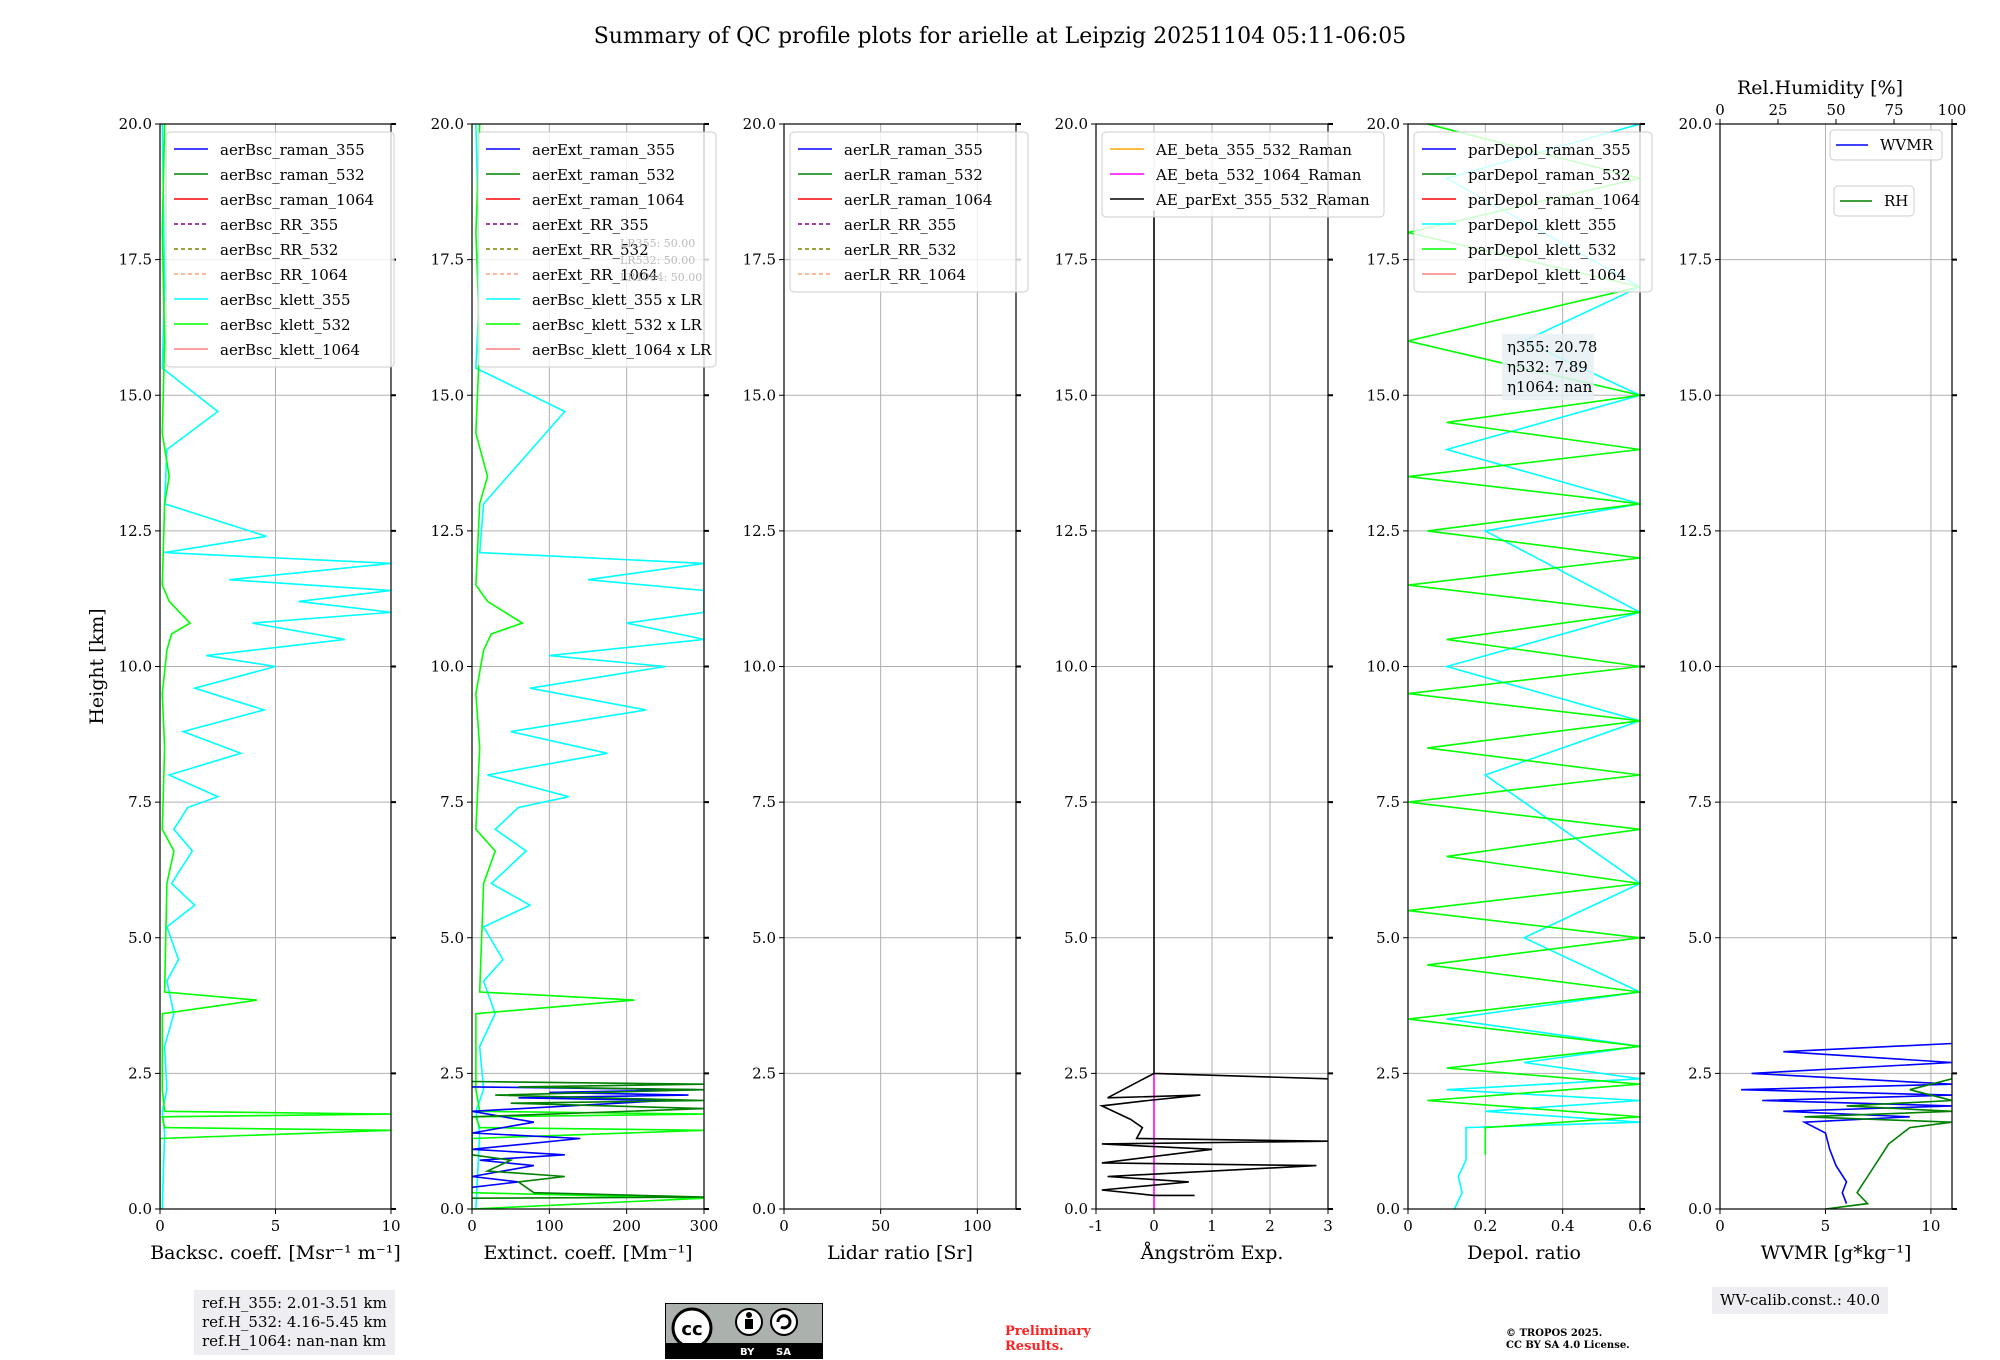 The height and width of the screenshot is (1360, 2000). What do you see at coordinates (704, 1226) in the screenshot?
I see `x-tick-label: 300` at bounding box center [704, 1226].